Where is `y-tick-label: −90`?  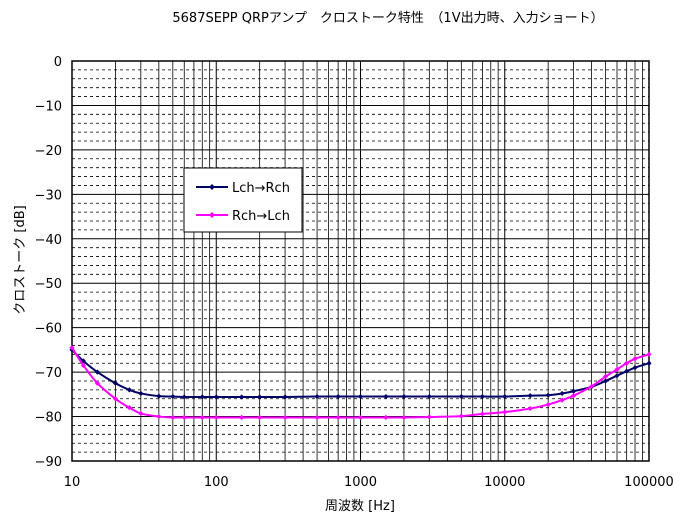
y-tick-label: −90 is located at coordinates (48, 462).